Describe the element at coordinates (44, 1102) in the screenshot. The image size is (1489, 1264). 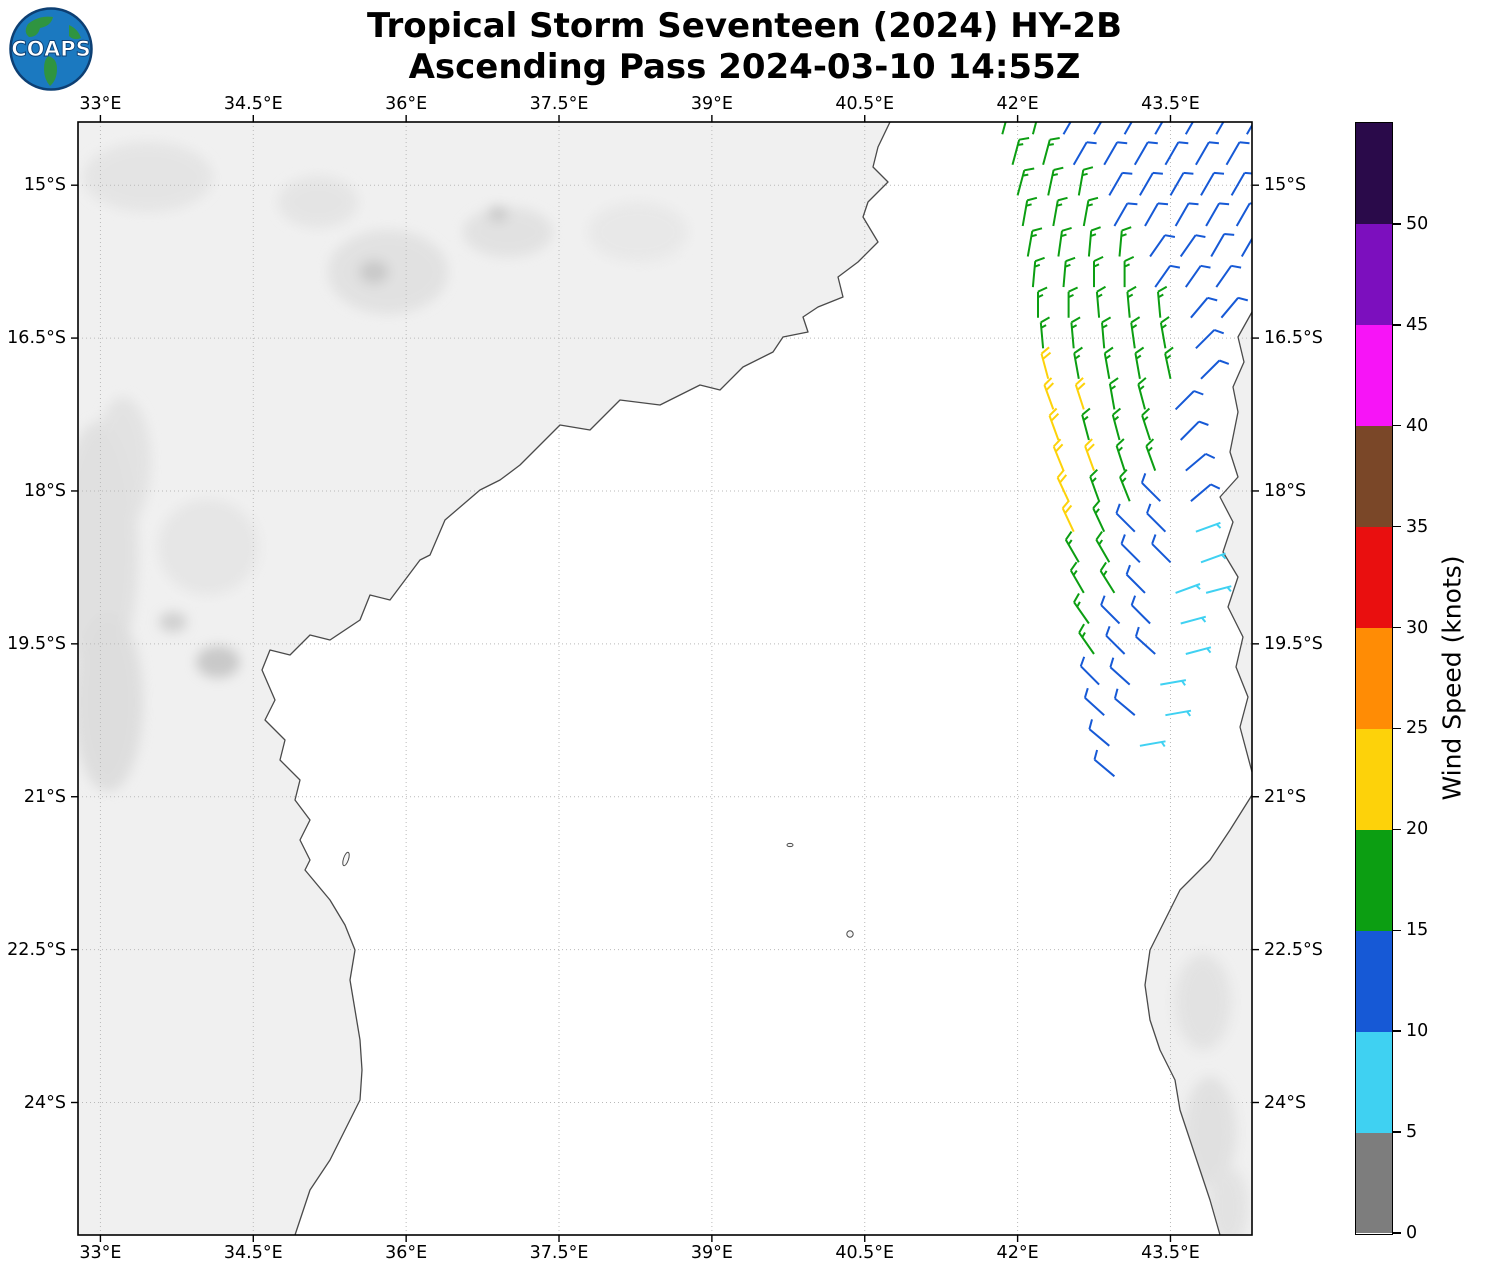
I see `lat-tick-label-left: 24°S` at that location.